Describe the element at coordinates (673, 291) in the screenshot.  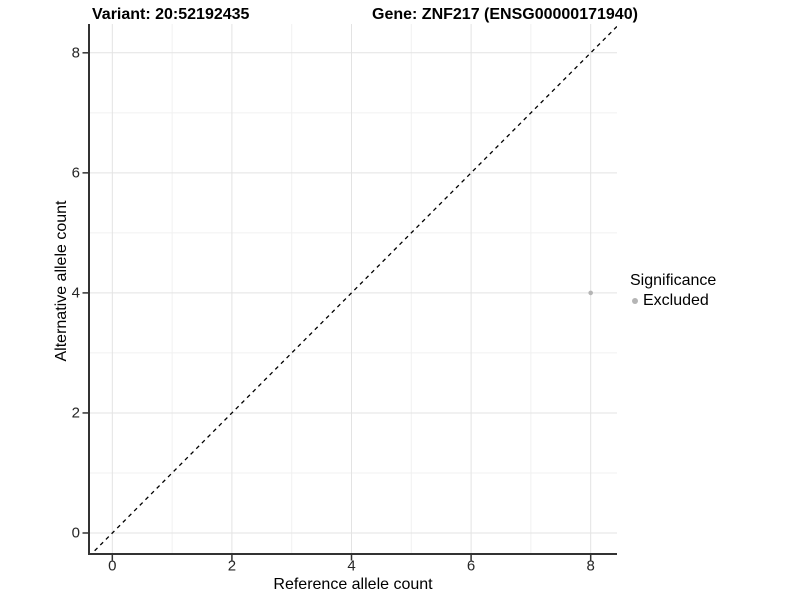
I see `legend: Significance Excluded` at that location.